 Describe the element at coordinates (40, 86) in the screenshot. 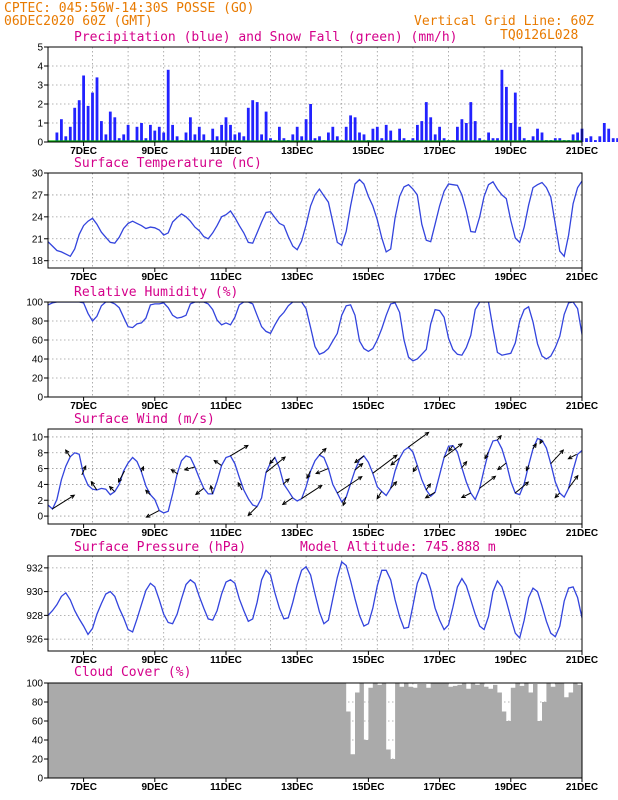

I see `y-tick-label: 3` at that location.